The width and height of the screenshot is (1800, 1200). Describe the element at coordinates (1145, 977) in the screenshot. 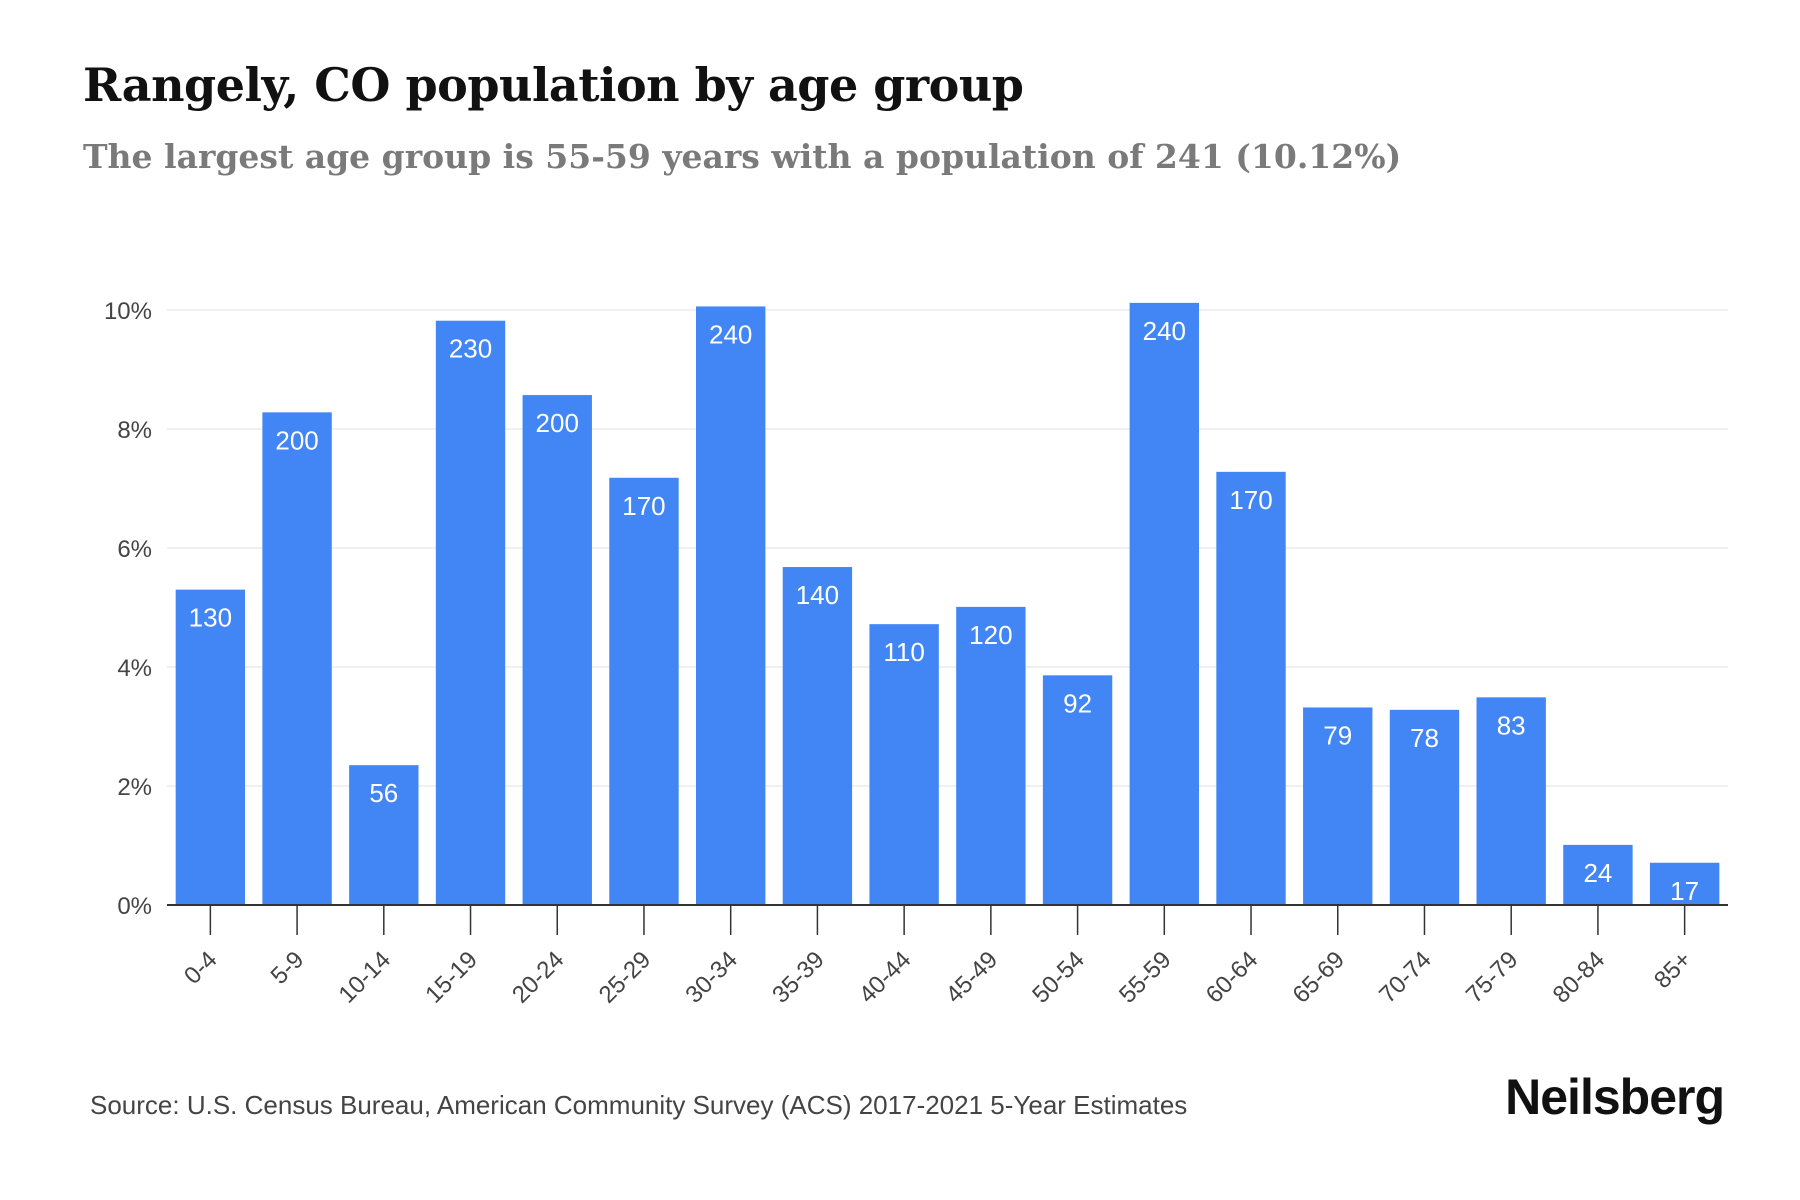

I see `x-tick-label: 55-59` at that location.